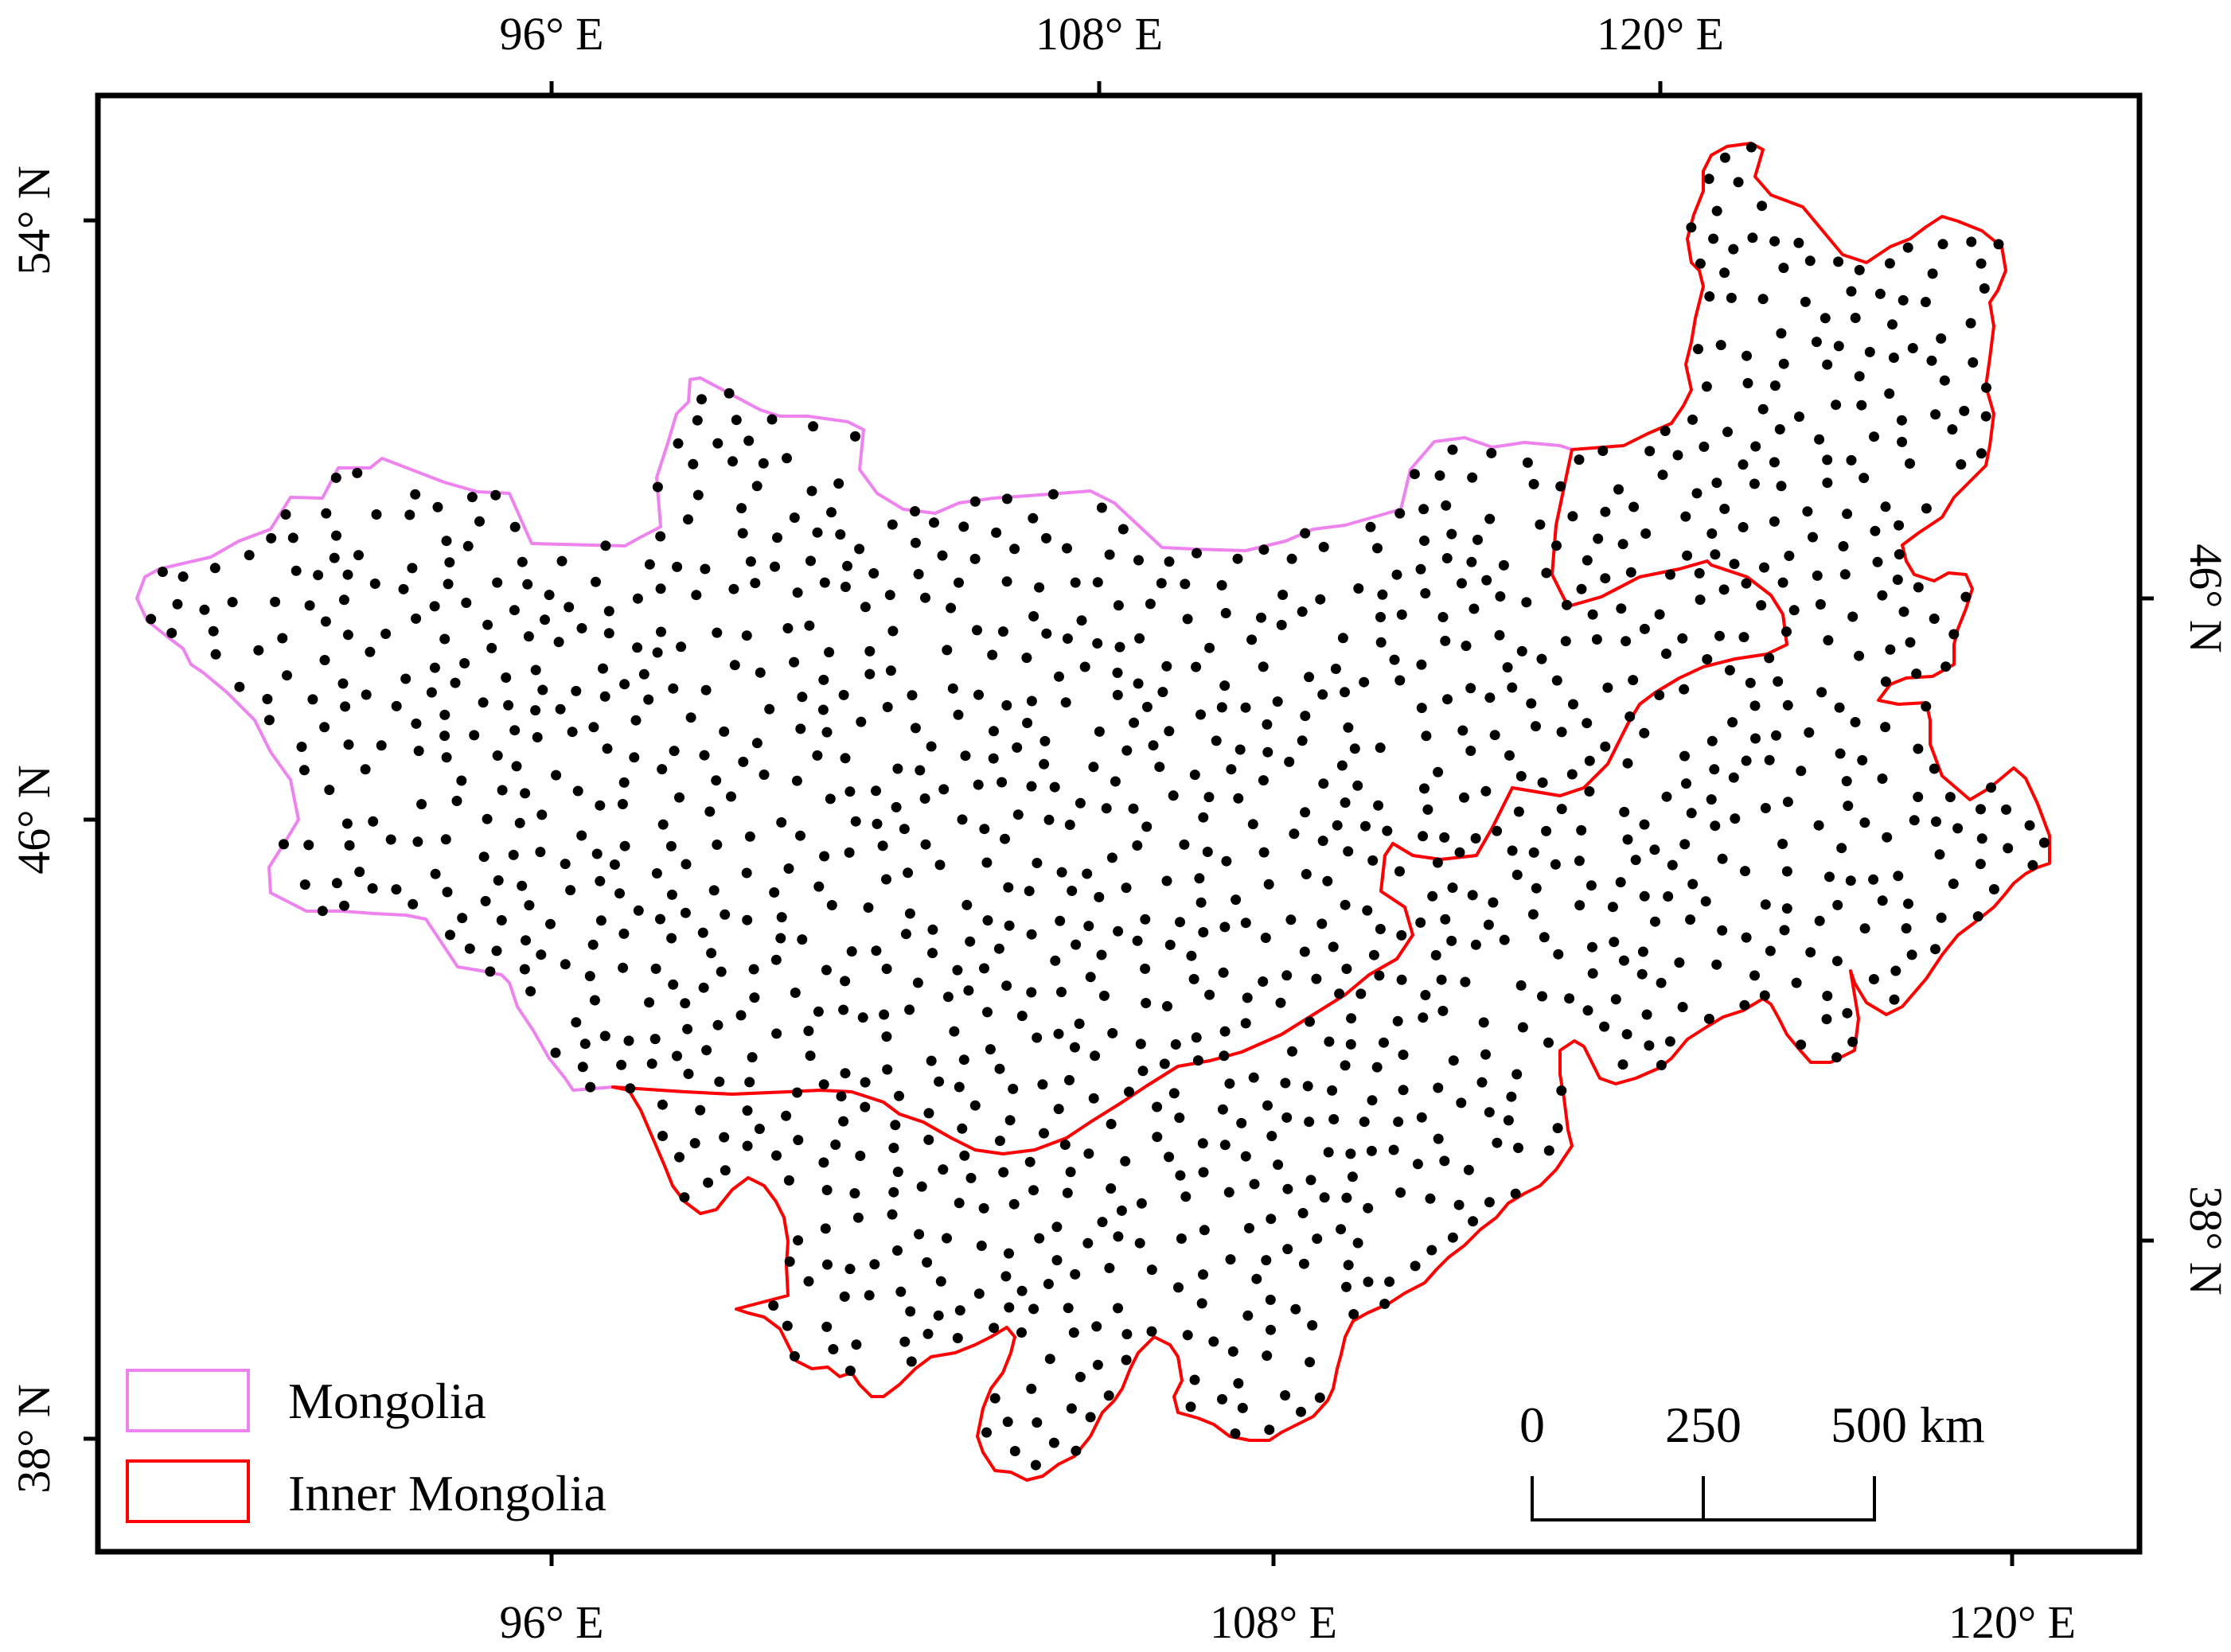 The image size is (2231, 1652). I want to click on right-label-38n: 38° N, so click(2205, 1240).